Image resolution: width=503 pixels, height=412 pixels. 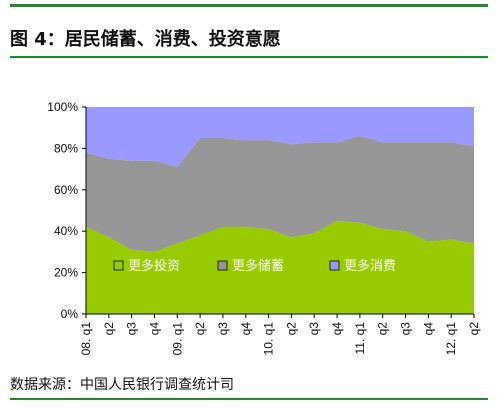 What do you see at coordinates (177, 339) in the screenshot?
I see `x-tick-label: 09. q1` at bounding box center [177, 339].